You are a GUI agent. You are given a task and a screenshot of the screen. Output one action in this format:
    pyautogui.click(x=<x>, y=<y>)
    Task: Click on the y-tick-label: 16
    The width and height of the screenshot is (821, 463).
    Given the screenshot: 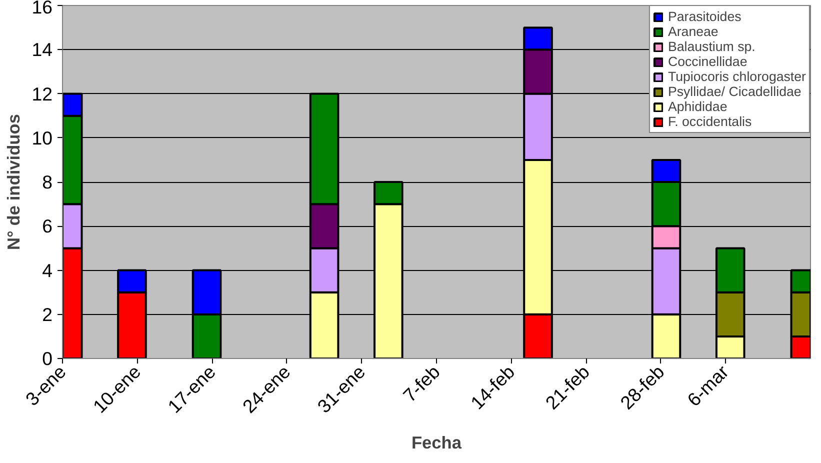 What is the action you would take?
    pyautogui.click(x=42, y=9)
    